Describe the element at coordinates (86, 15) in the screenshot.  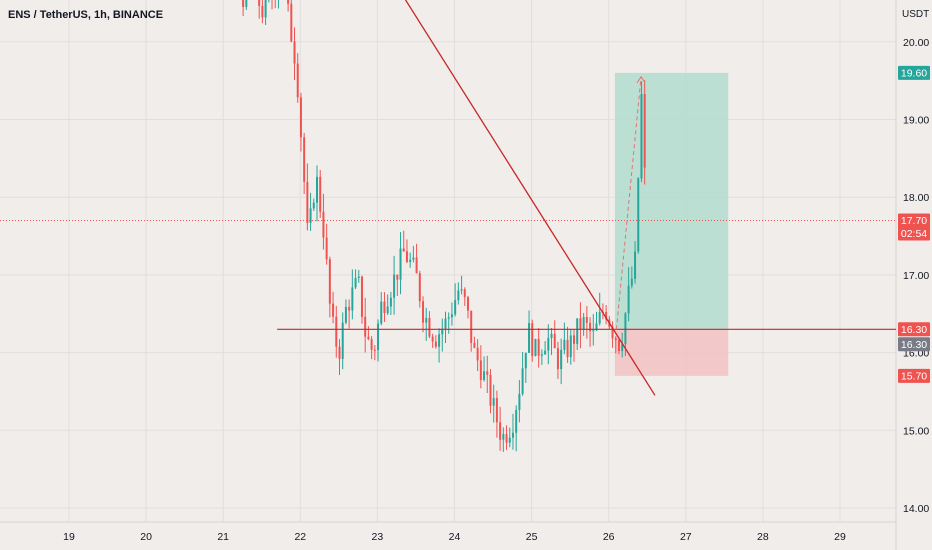
I see `symbol-title: ENS / TetherUS, 1h, BINANCE` at that location.